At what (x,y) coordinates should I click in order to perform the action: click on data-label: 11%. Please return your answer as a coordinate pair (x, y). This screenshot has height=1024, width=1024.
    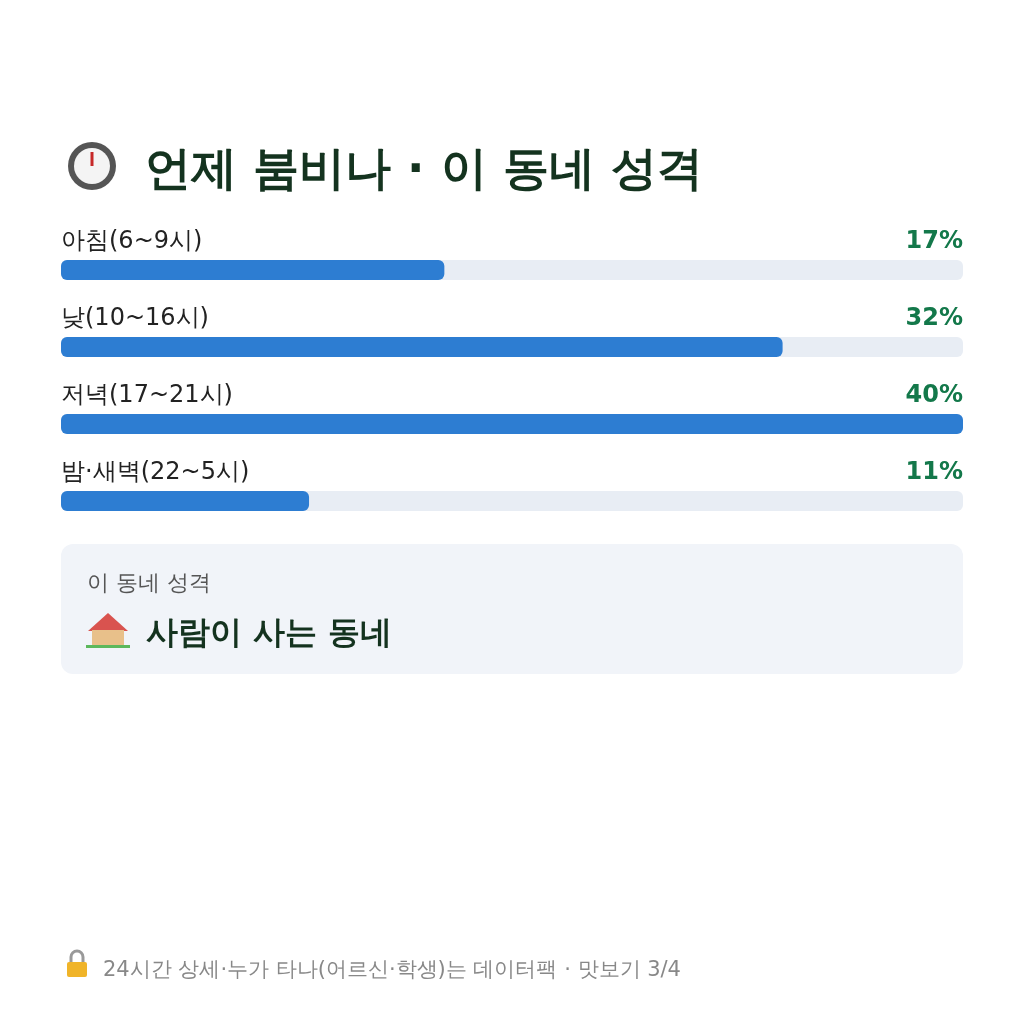
    Looking at the image, I should click on (934, 471).